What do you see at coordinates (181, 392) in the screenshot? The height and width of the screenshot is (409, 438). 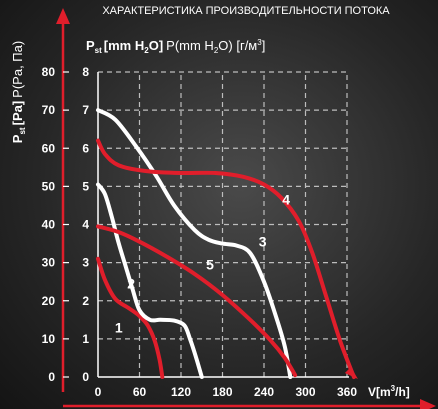 I see `x-tick-label: 120` at bounding box center [181, 392].